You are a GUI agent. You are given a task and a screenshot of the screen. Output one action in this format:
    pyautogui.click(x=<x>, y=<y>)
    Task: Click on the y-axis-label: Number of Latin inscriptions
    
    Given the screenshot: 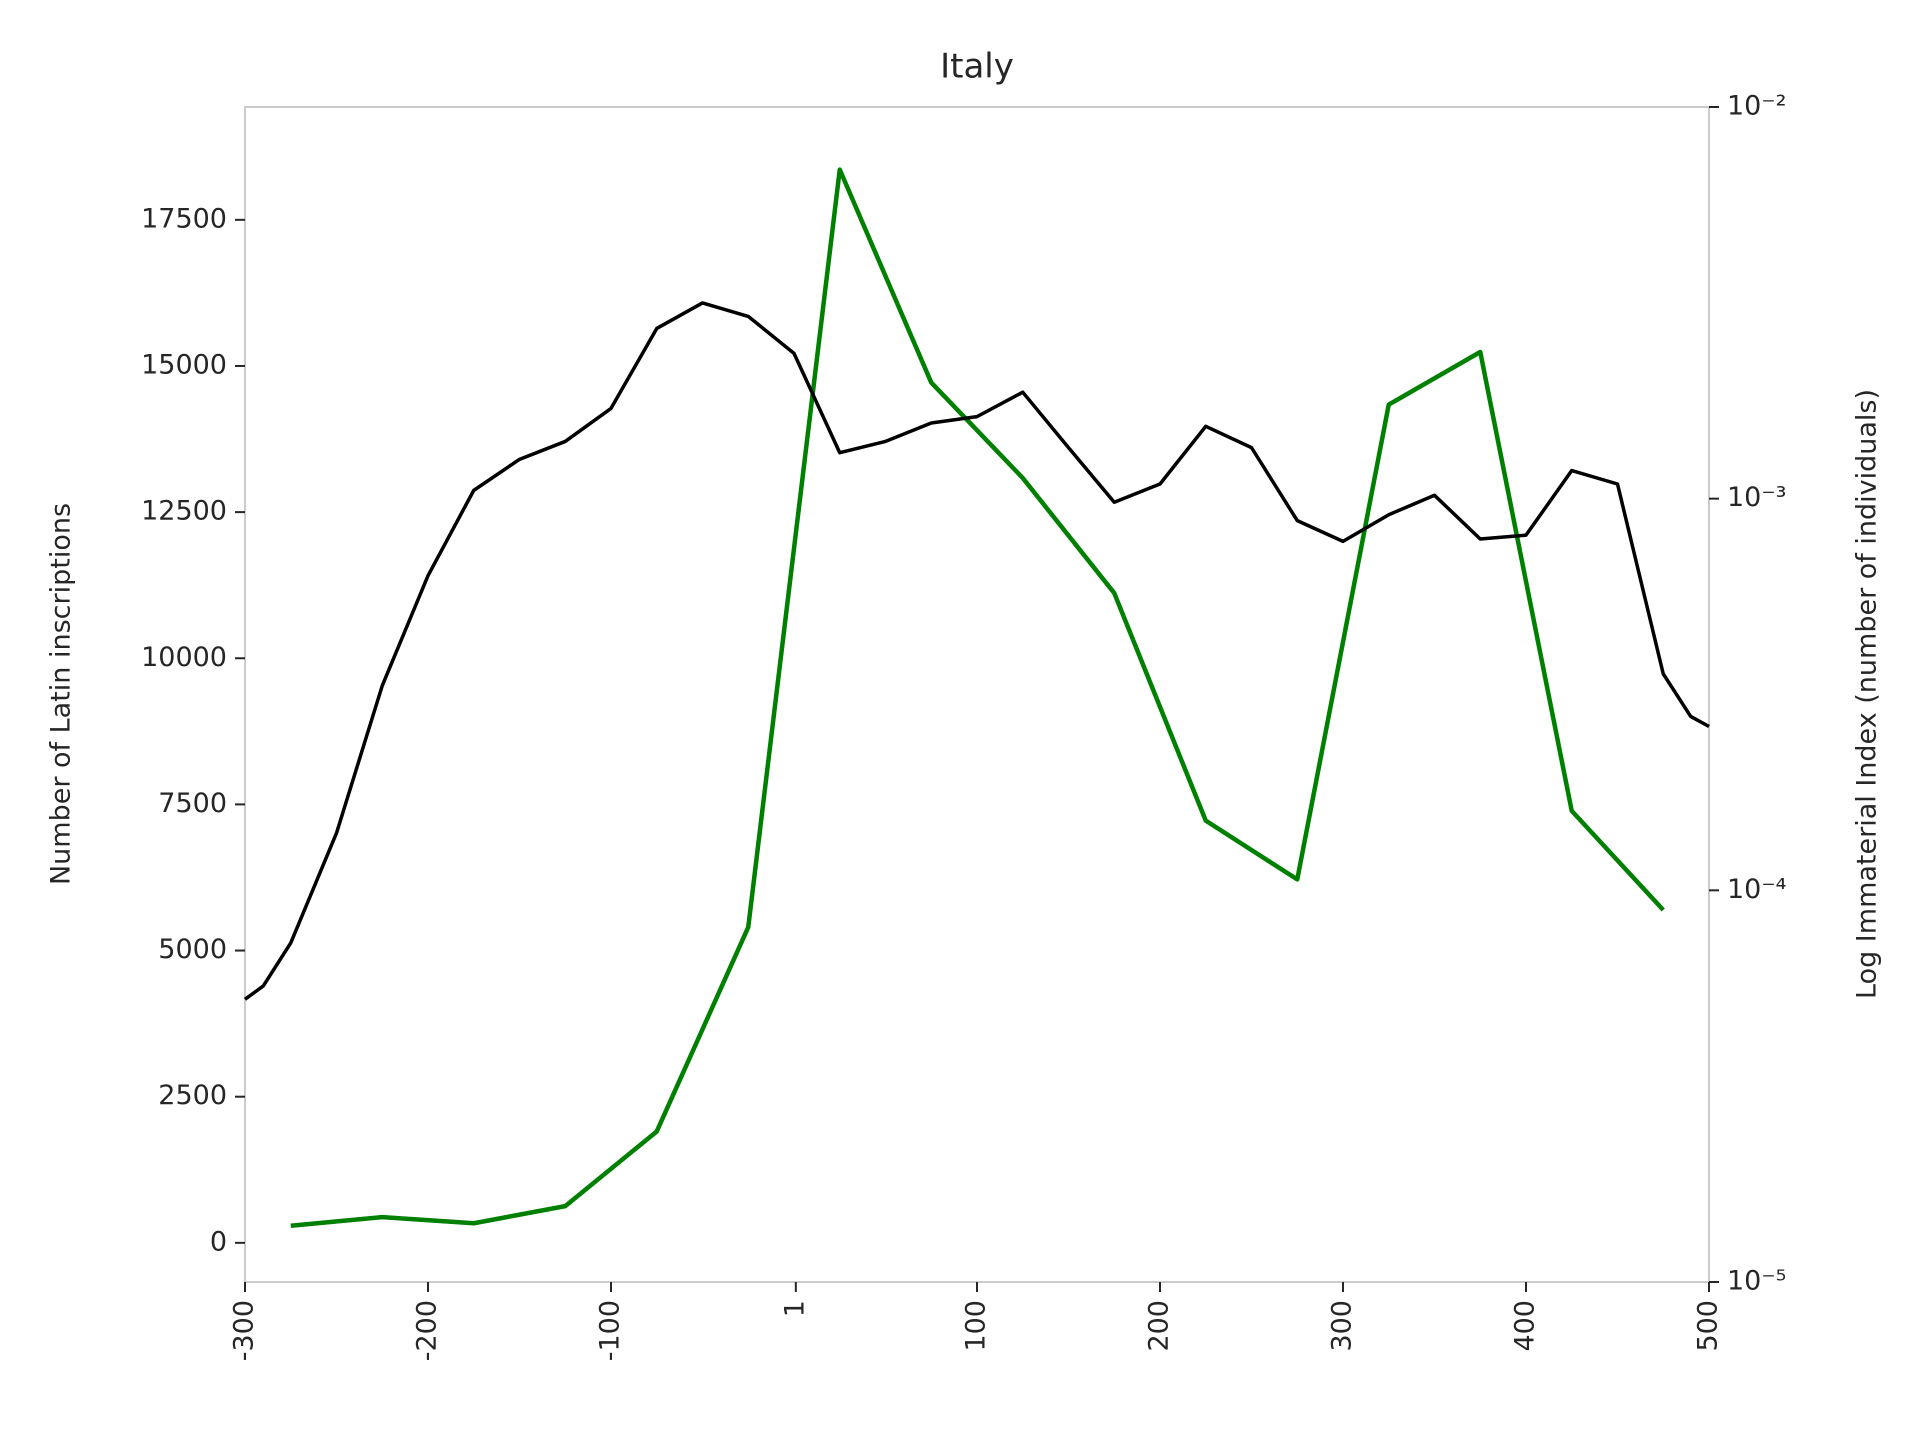 What is the action you would take?
    pyautogui.click(x=61, y=694)
    